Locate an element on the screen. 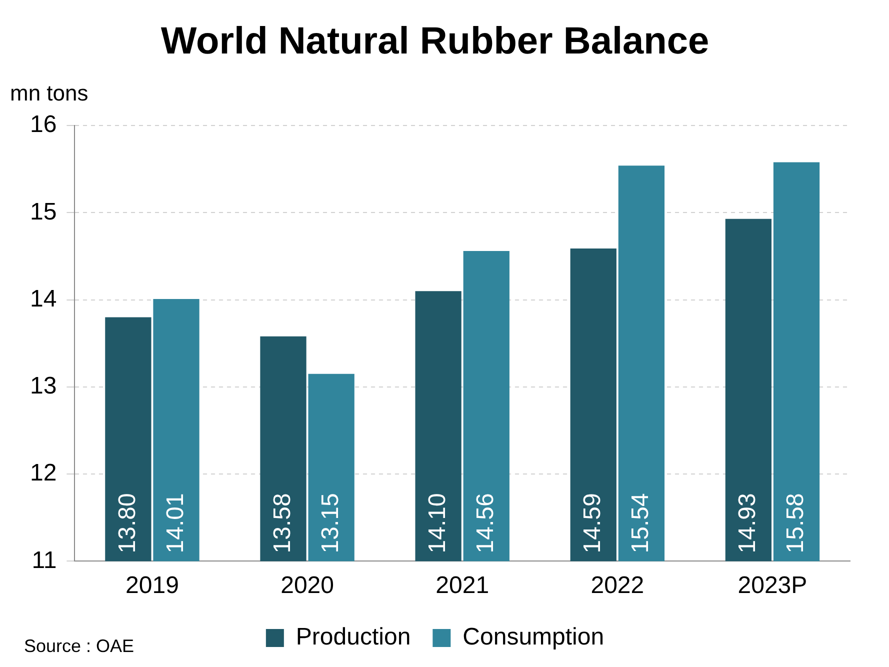  data-label: 13.15 is located at coordinates (330, 523).